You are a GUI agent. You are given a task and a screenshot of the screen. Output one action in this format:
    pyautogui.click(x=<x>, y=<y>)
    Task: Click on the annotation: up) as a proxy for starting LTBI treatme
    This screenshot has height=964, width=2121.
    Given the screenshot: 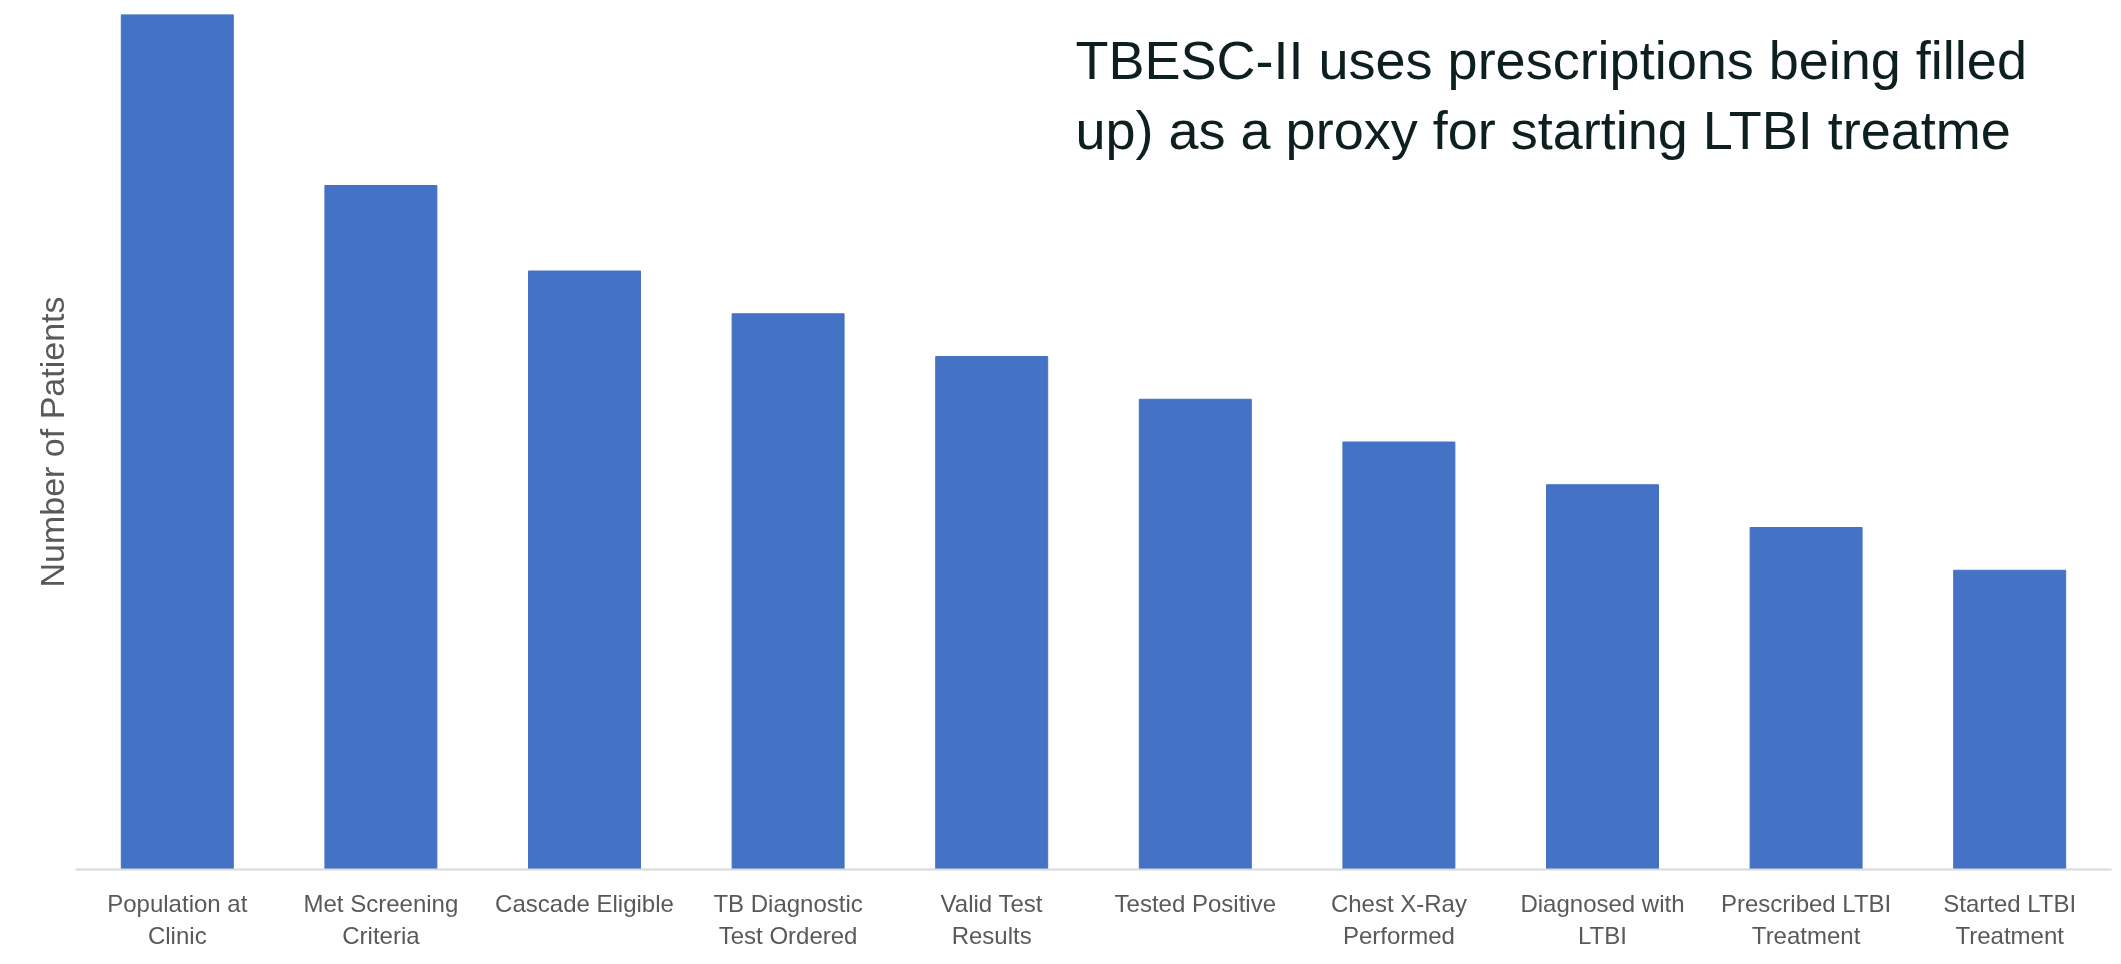 What is the action you would take?
    pyautogui.click(x=1543, y=129)
    